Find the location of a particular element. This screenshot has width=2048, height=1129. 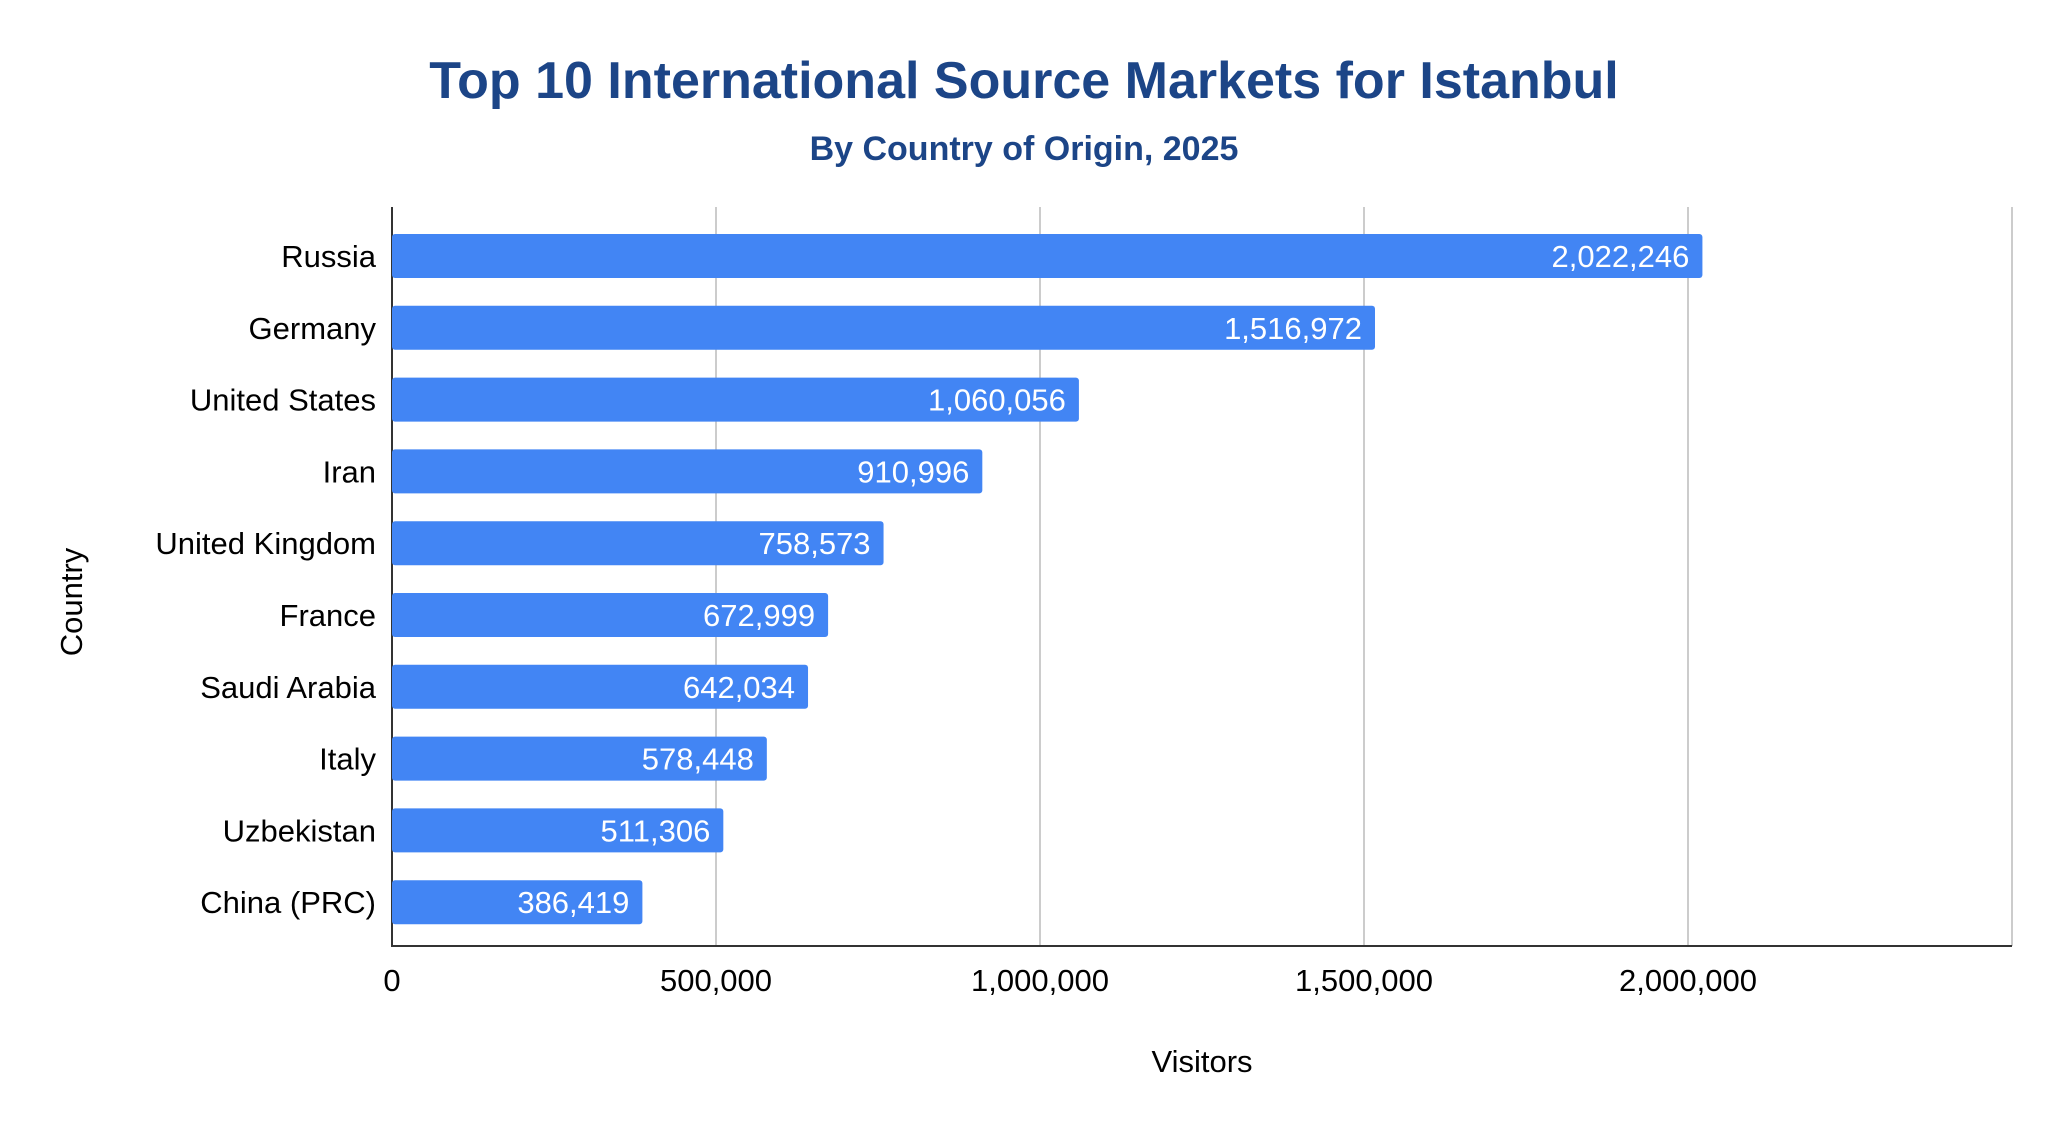

category-label: United States is located at coordinates (283, 400).